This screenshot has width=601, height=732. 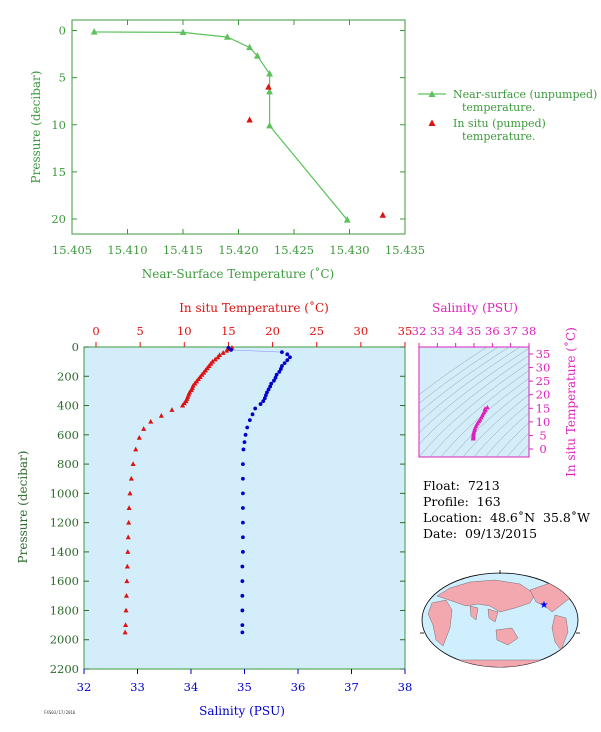 What do you see at coordinates (272, 331) in the screenshot?
I see `temperature-tick-label: 20` at bounding box center [272, 331].